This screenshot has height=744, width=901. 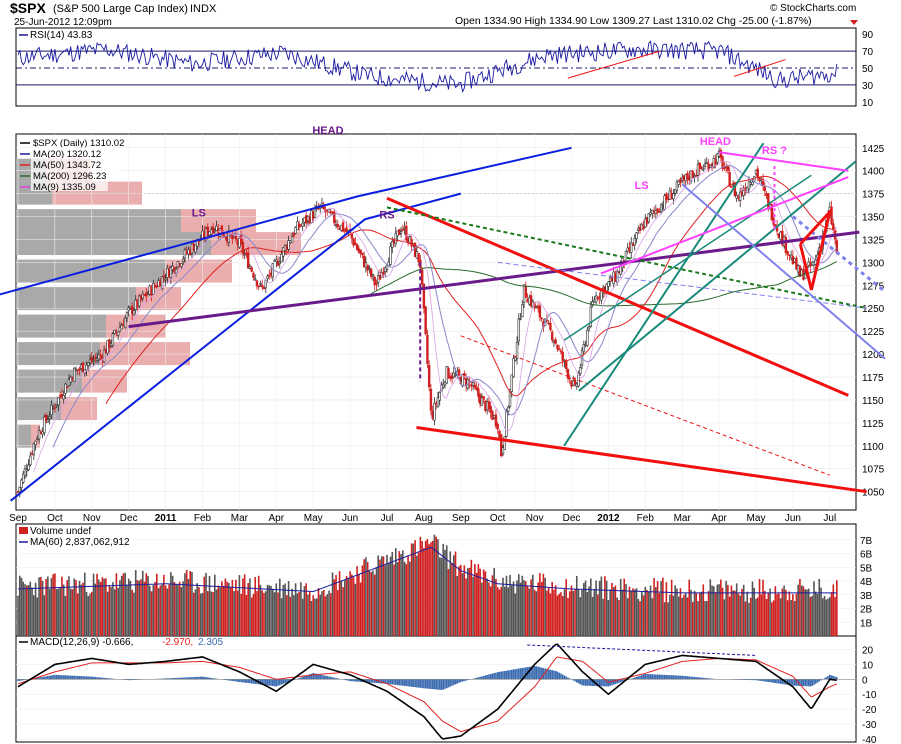 What do you see at coordinates (166, 518) in the screenshot?
I see `x-tick-label: 2011` at bounding box center [166, 518].